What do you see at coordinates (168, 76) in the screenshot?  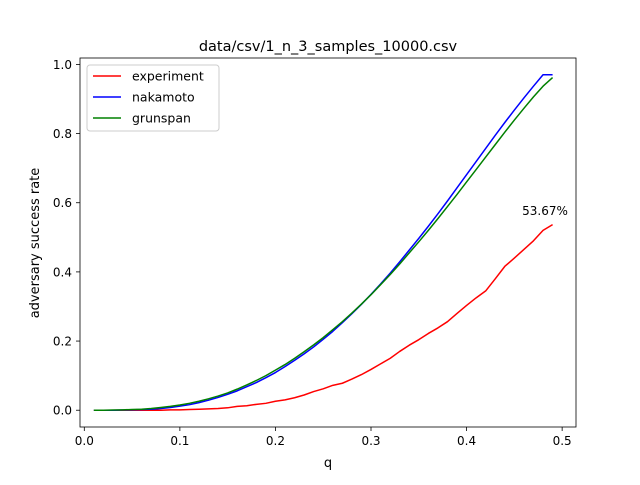 I see `legend-label-experiment: experiment` at bounding box center [168, 76].